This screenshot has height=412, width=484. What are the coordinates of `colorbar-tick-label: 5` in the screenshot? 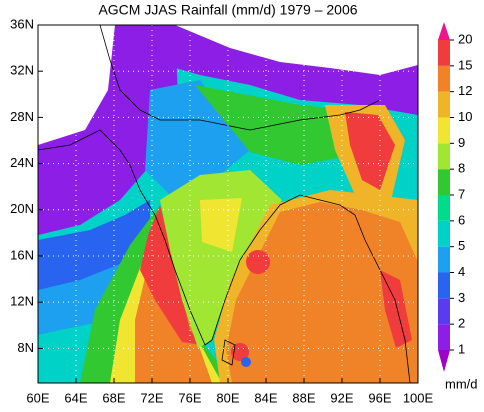 It's located at (461, 245).